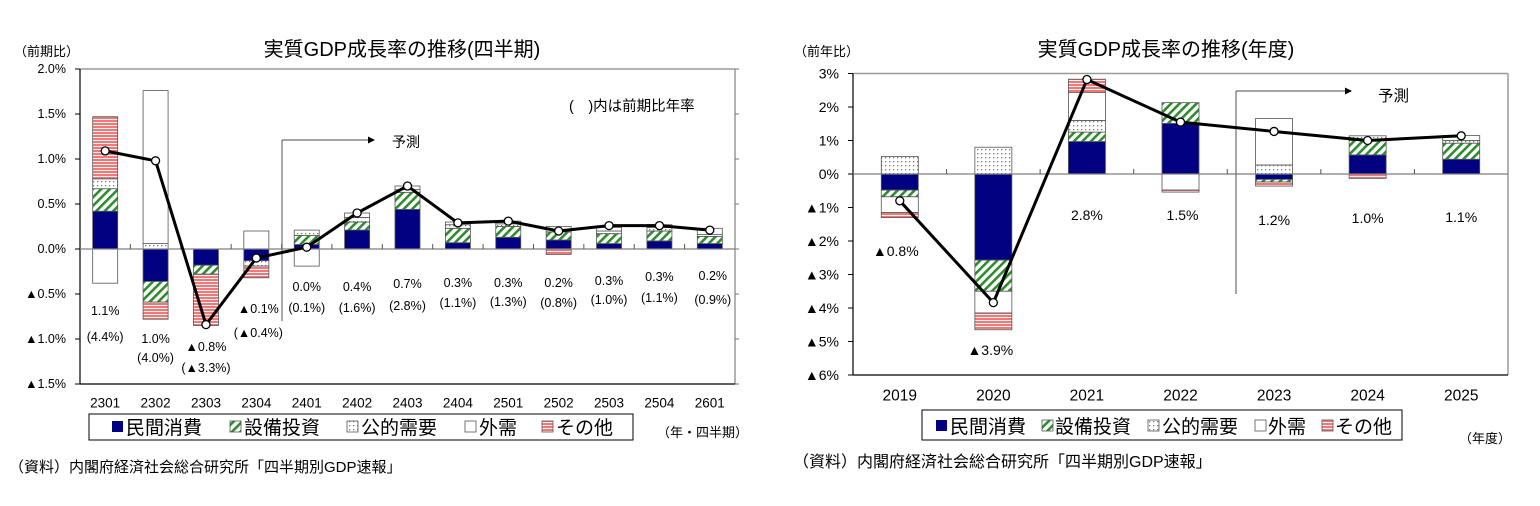  What do you see at coordinates (508, 403) in the screenshot?
I see `x-tick-label: 2501` at bounding box center [508, 403].